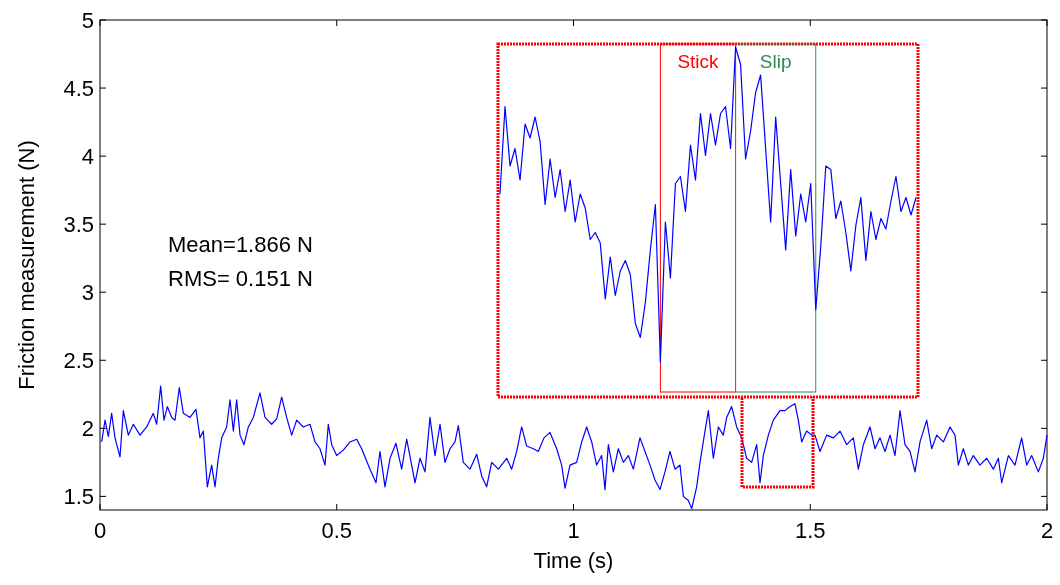  I want to click on x-tick-label: 0.5, so click(337, 530).